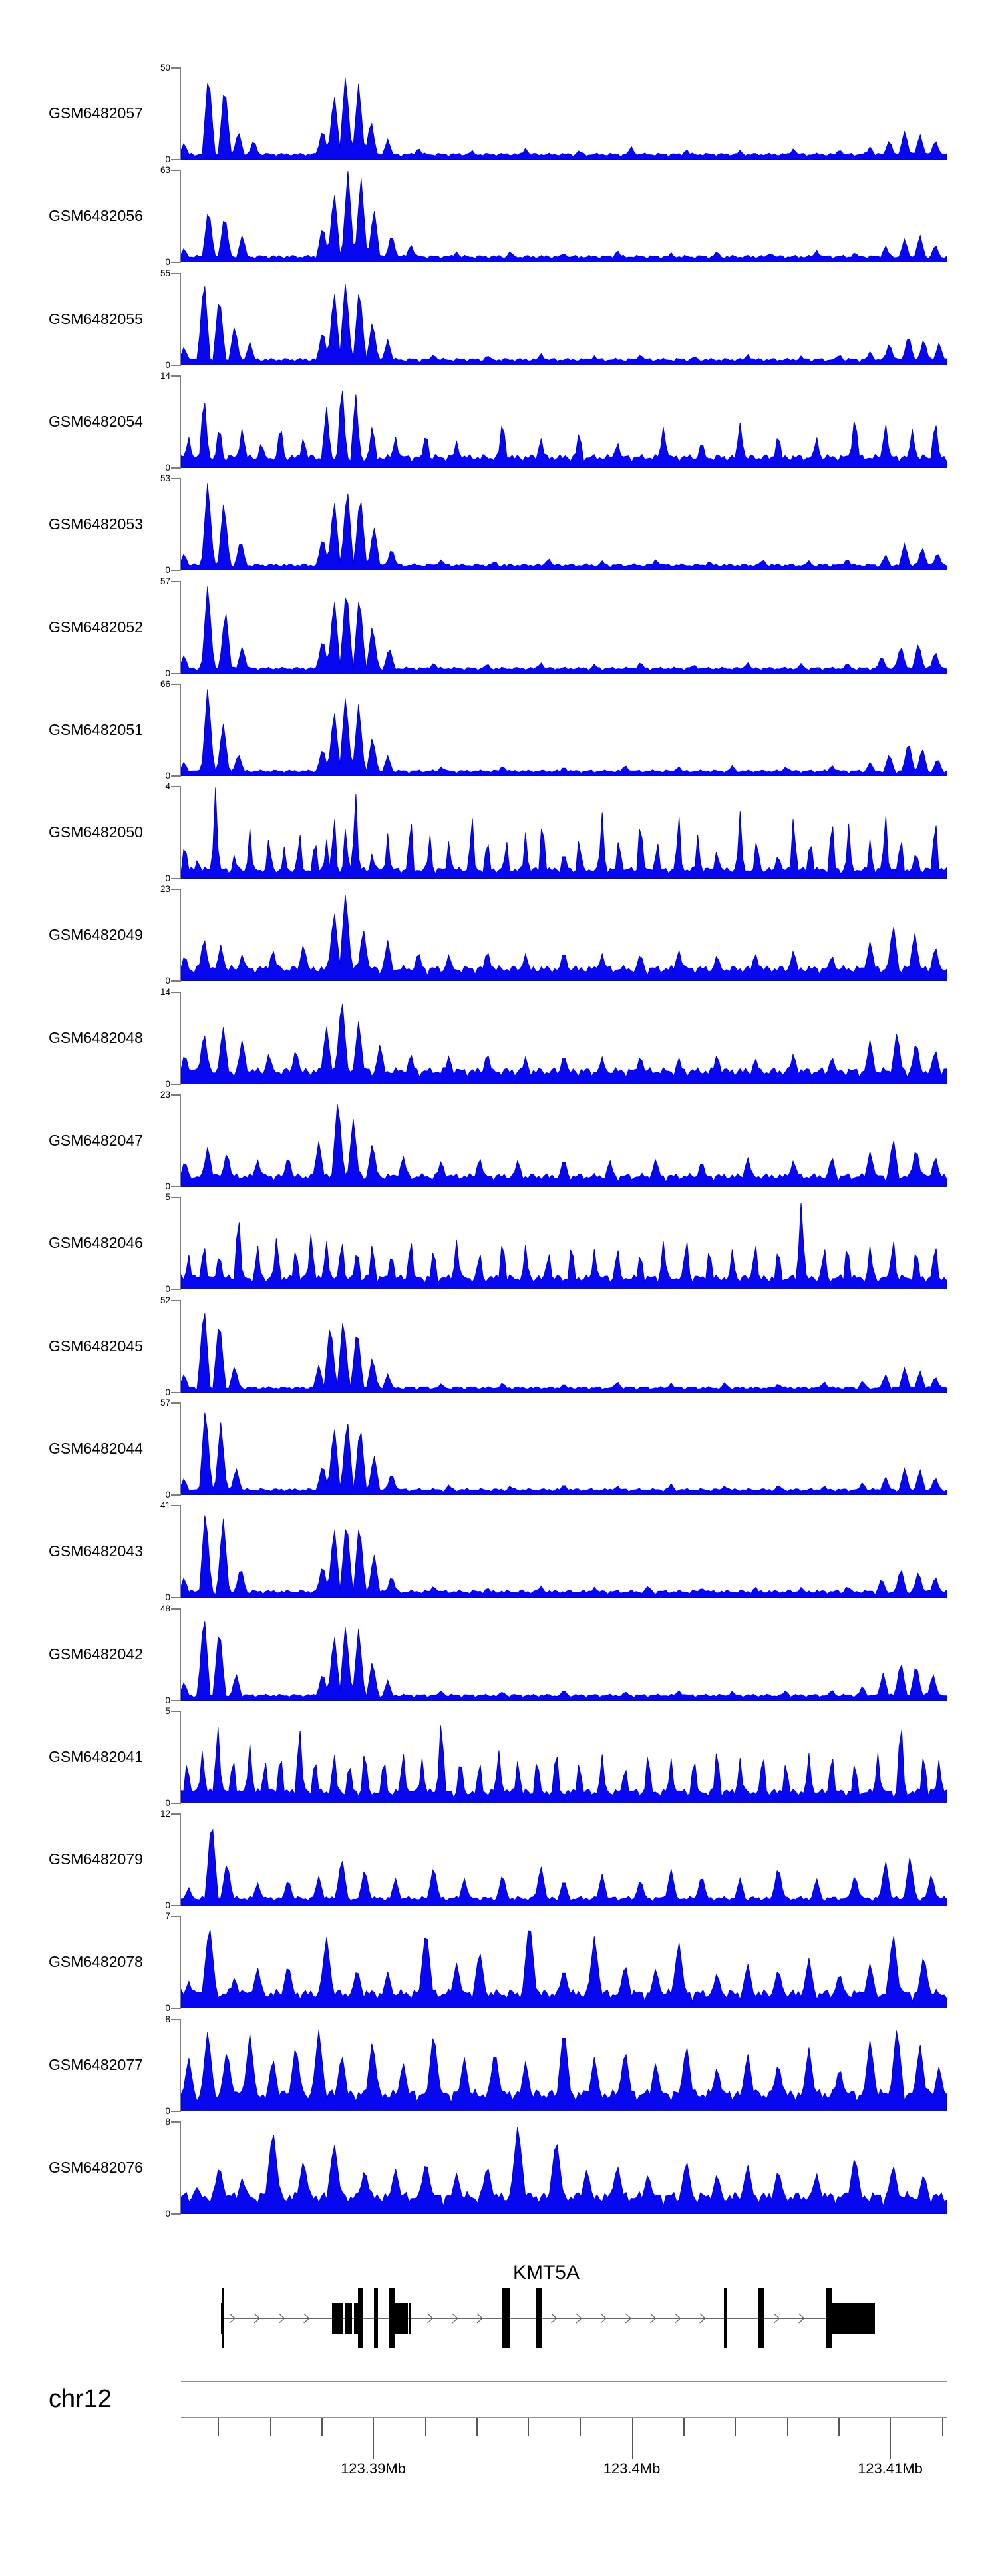 The image size is (998, 2576). I want to click on track-sample-label: GSM6482076, so click(96, 2167).